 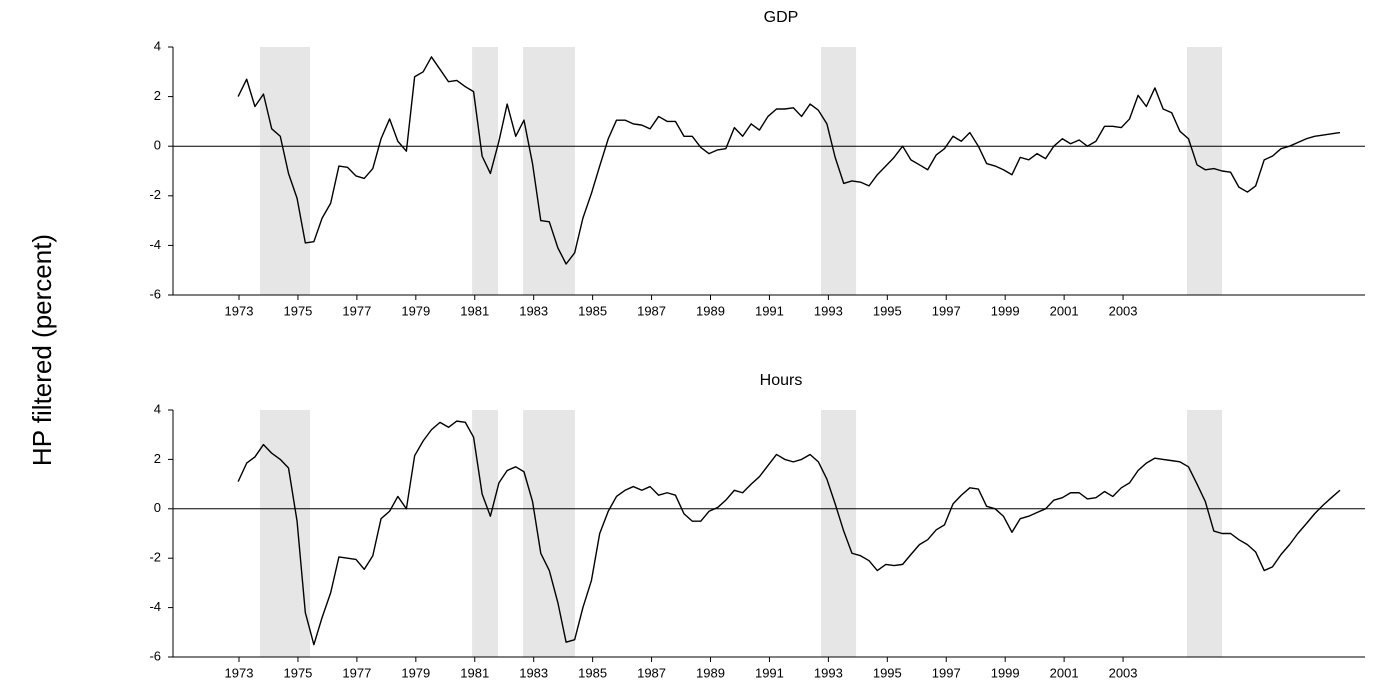 What do you see at coordinates (42, 350) in the screenshot?
I see `y-axis-label: HP filtered (percent)` at bounding box center [42, 350].